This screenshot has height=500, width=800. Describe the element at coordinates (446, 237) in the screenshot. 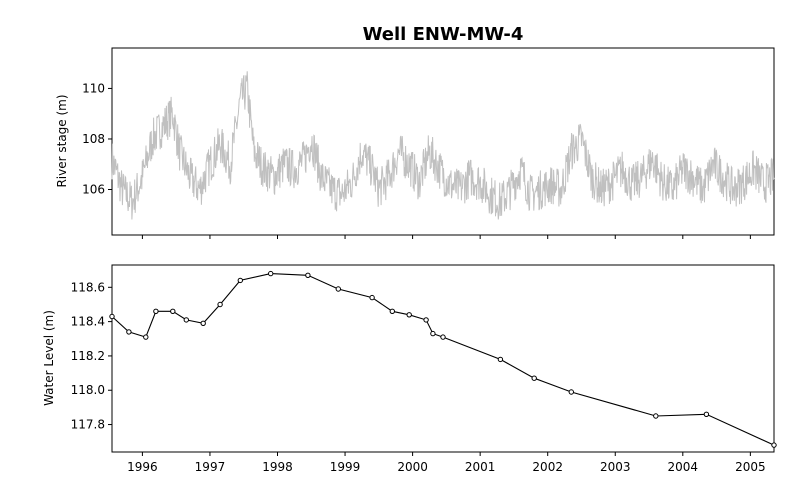

I see `top-x-axis` at that location.